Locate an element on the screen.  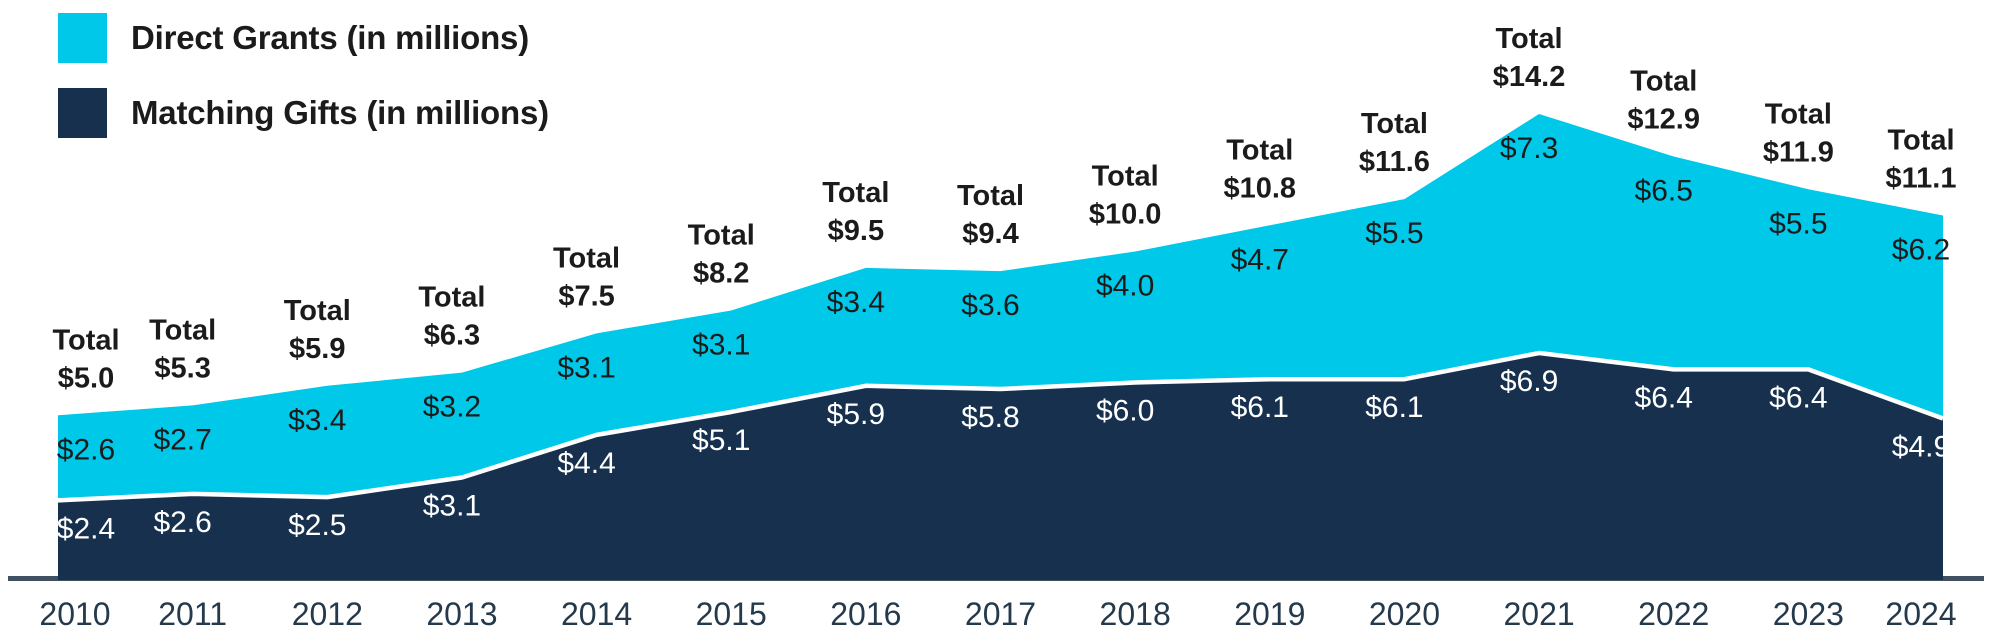
total-label-value: $9.4 is located at coordinates (990, 234).